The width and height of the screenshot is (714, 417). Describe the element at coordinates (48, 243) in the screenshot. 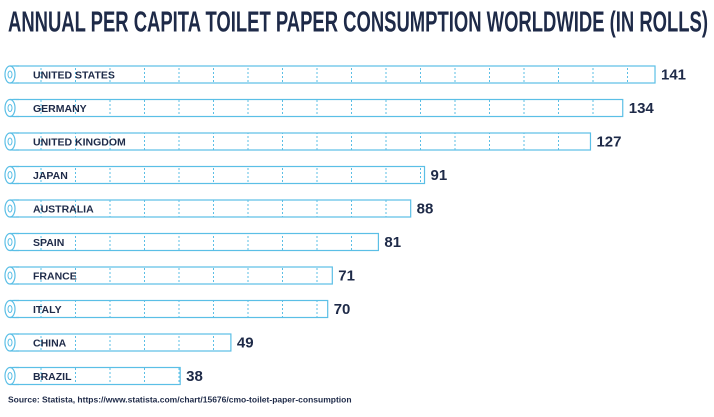

I see `category-label: SPAIN` at that location.